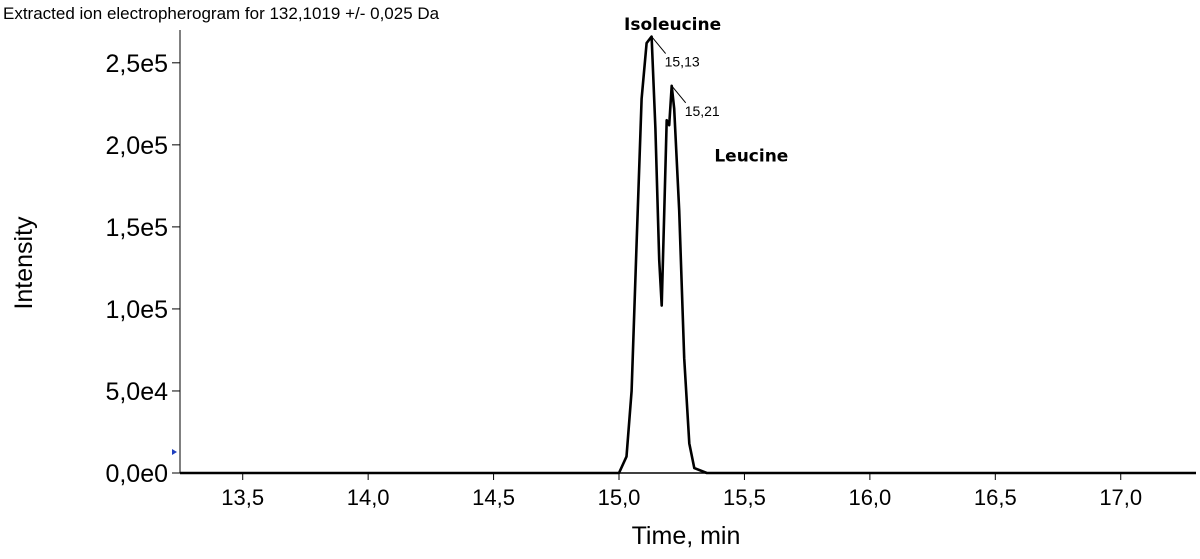 The image size is (1200, 559). I want to click on x-tick-label: 14,0, so click(368, 497).